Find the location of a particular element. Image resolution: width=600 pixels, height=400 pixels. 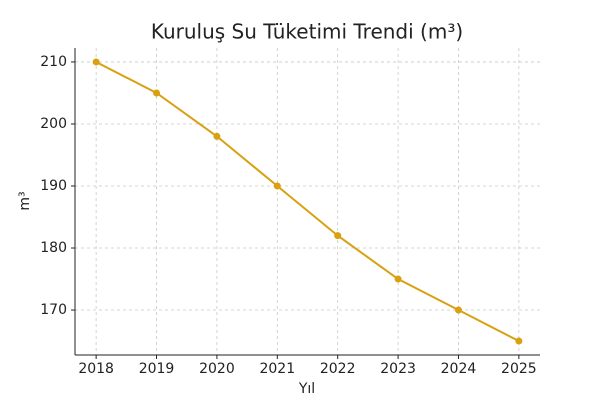

x-axis-label: Yıl is located at coordinates (306, 389).